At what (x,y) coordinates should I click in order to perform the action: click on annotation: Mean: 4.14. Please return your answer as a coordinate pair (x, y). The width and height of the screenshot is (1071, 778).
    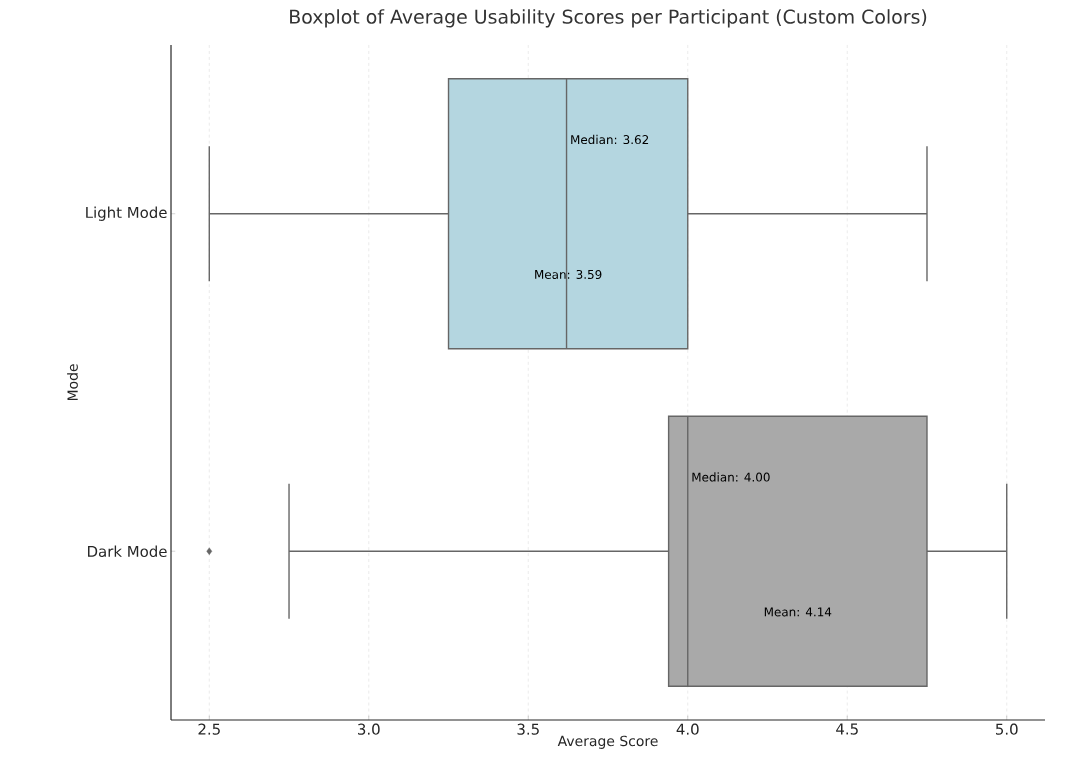
    Looking at the image, I should click on (798, 612).